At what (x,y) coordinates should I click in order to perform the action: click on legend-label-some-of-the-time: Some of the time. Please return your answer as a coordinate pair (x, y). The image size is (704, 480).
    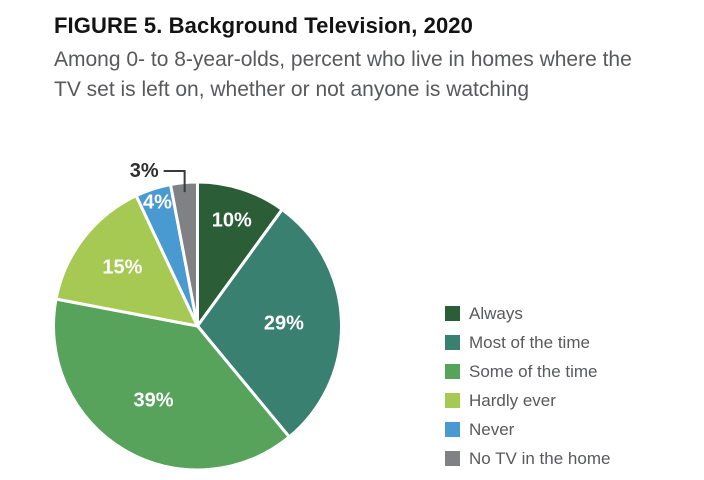
    Looking at the image, I should click on (533, 371).